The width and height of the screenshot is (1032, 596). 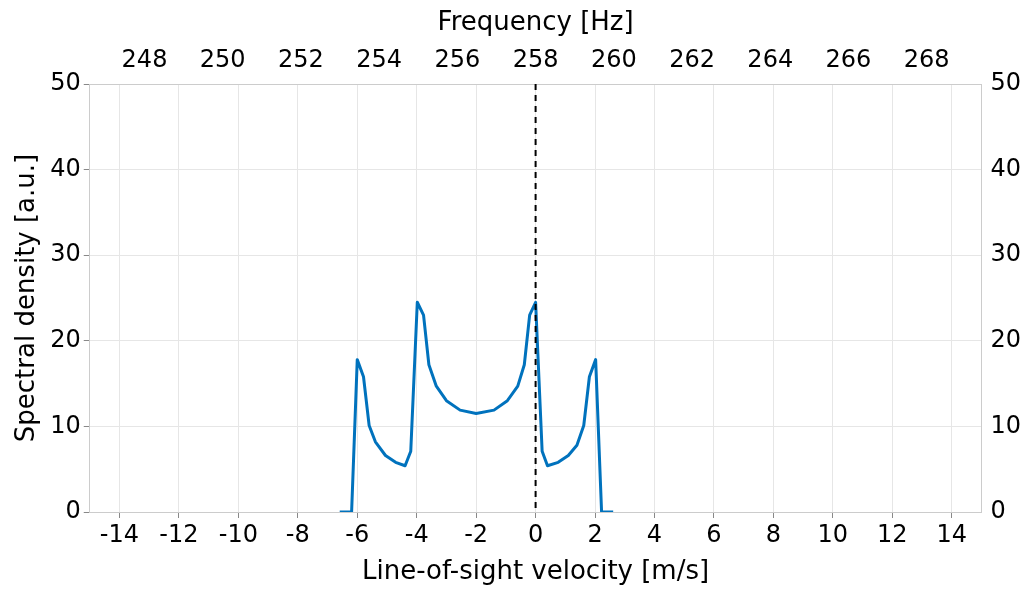 What do you see at coordinates (73, 510) in the screenshot?
I see `y-tick-label: 0` at bounding box center [73, 510].